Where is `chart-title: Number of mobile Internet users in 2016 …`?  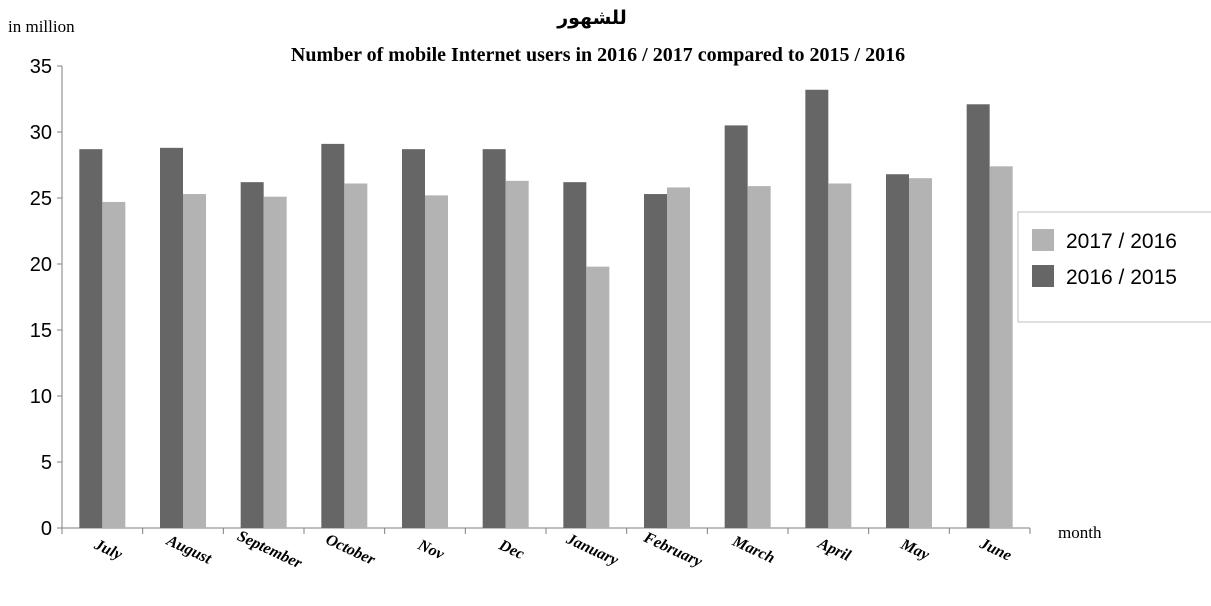 chart-title: Number of mobile Internet users in 2016 … is located at coordinates (598, 55).